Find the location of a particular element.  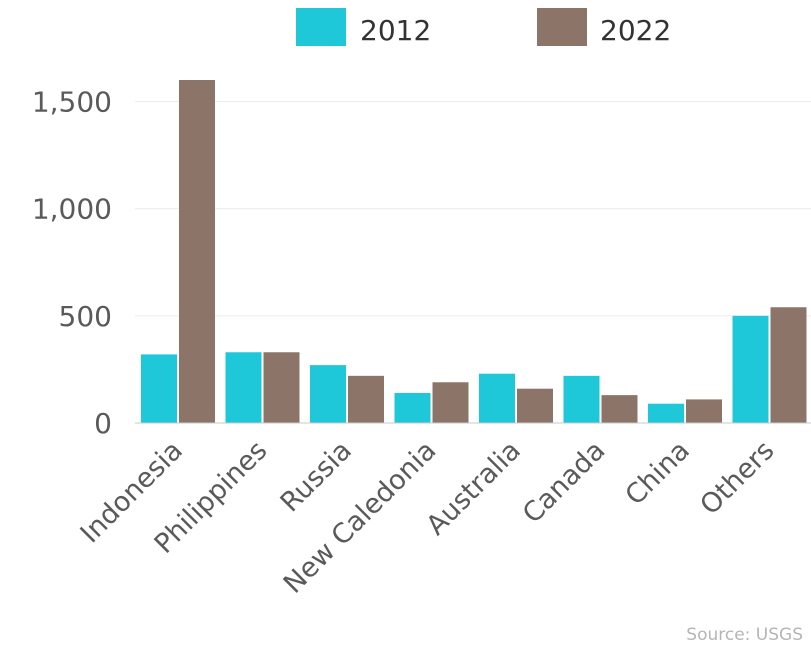

y-axis-ticks: 0 500 1,000 1,500 is located at coordinates (72, 262).